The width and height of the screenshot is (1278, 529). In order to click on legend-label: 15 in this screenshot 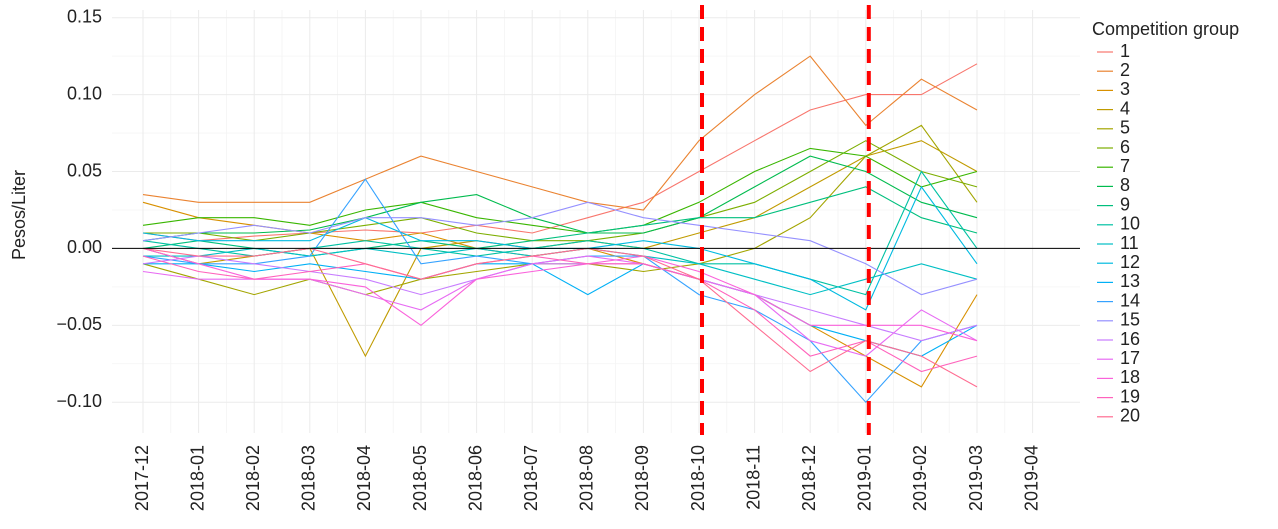, I will do `click(1130, 320)`.